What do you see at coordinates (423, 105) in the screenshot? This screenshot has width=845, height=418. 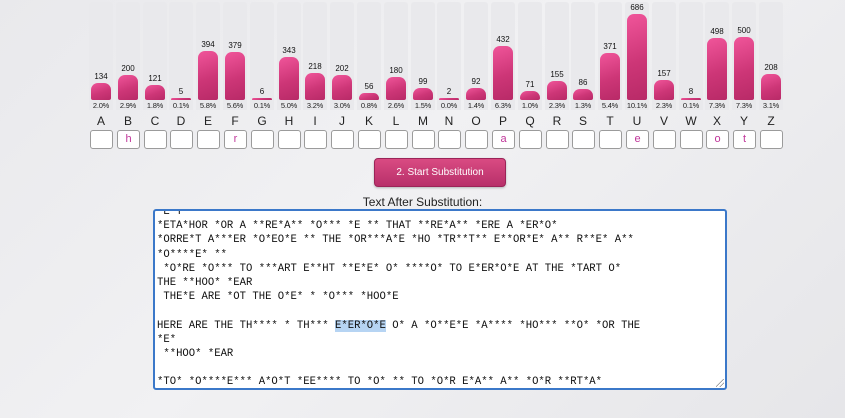 I see `bar-percent-label: 1.5%` at bounding box center [423, 105].